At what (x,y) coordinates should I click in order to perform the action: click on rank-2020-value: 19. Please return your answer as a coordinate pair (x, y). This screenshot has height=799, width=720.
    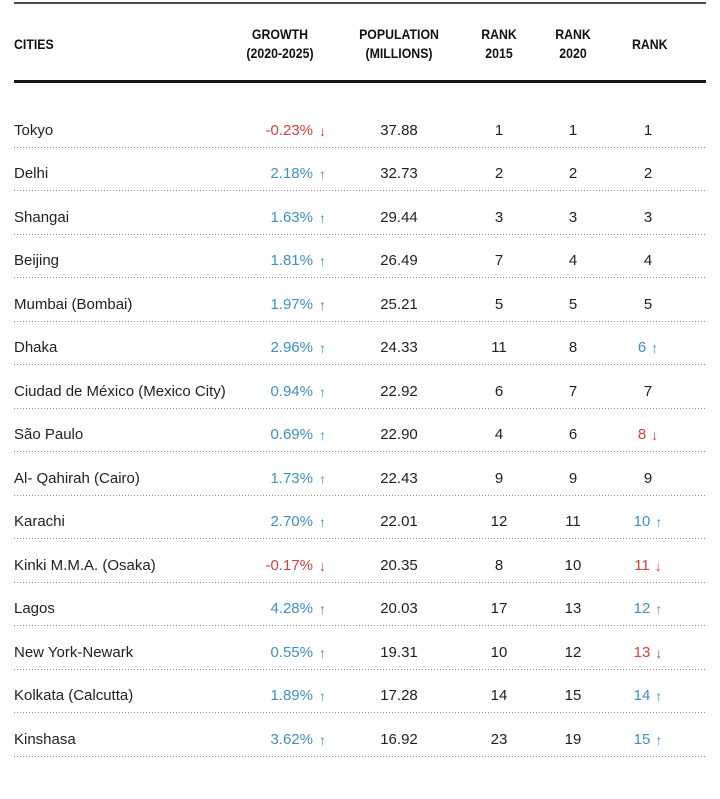
    Looking at the image, I should click on (573, 739).